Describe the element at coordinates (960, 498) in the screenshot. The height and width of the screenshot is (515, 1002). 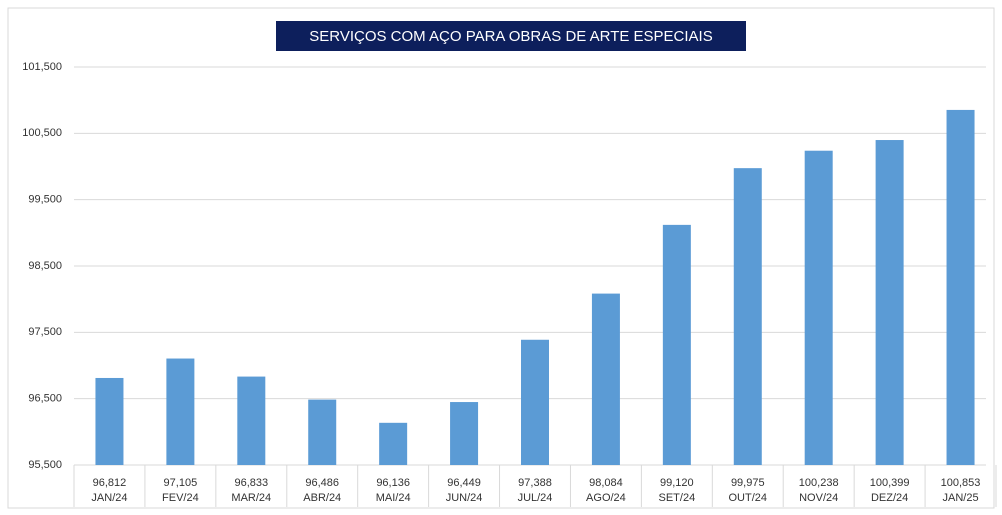
I see `x-tick-label: JAN/25` at that location.